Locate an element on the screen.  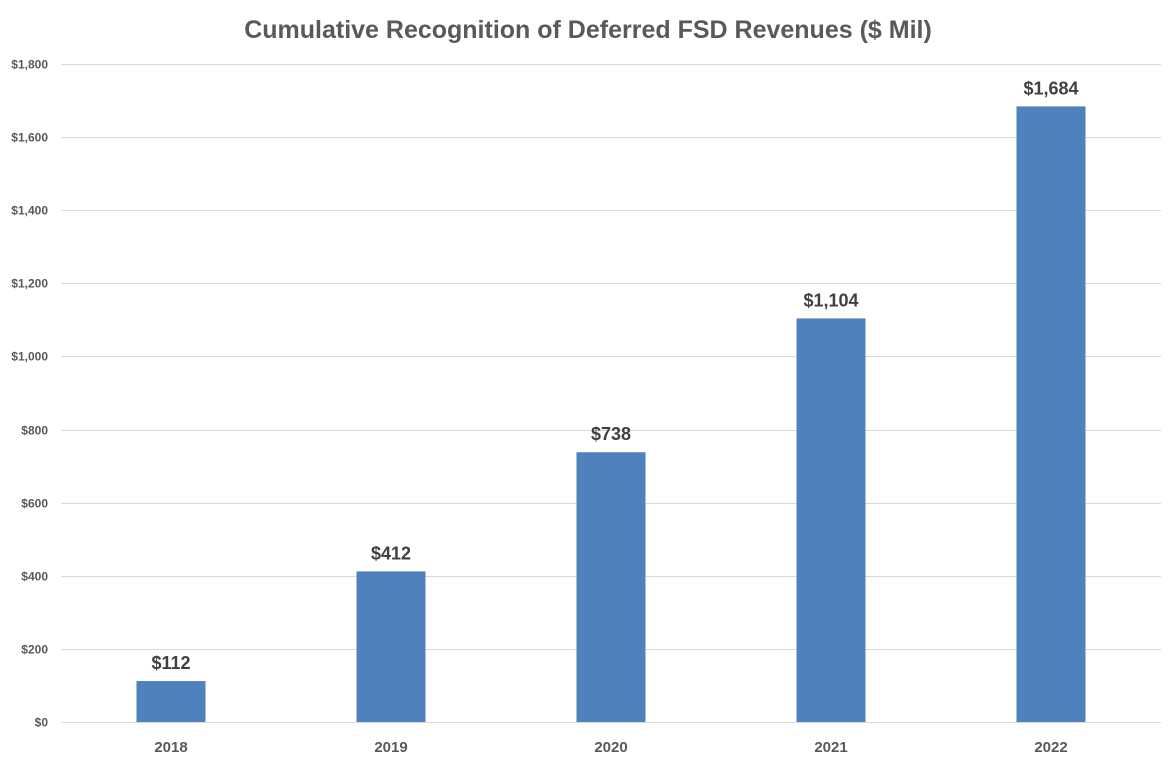
x-tick-label: 2019 is located at coordinates (390, 747).